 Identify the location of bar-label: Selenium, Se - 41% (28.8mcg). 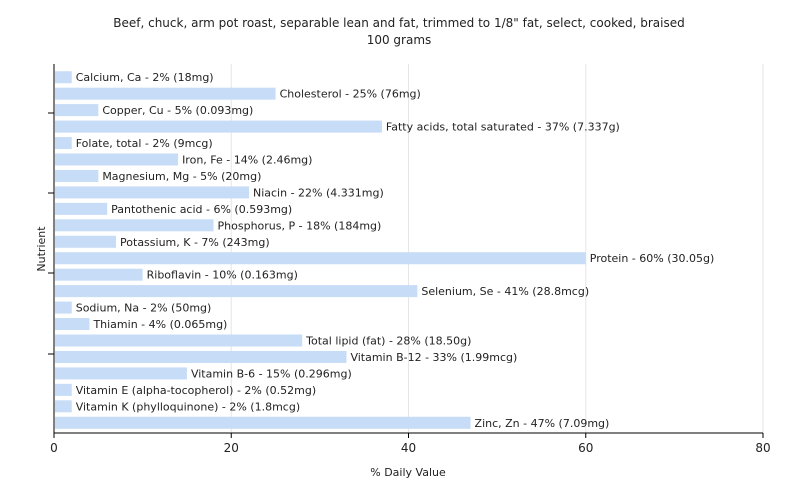
(505, 291).